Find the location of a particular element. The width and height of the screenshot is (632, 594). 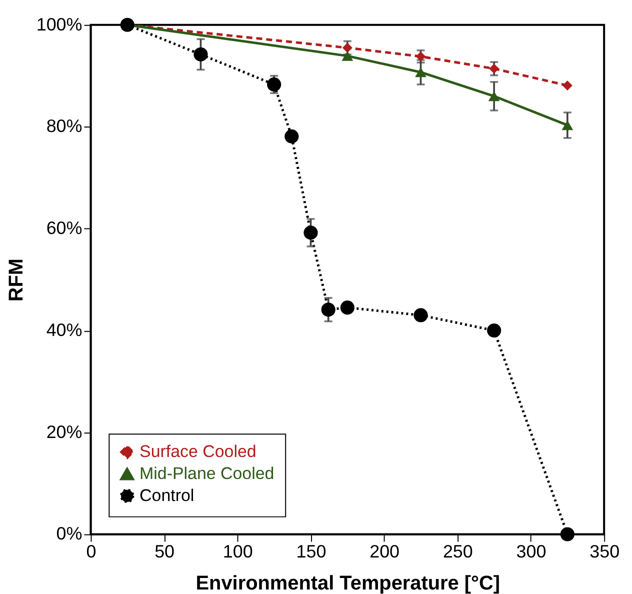

legend-label: Control is located at coordinates (167, 495).